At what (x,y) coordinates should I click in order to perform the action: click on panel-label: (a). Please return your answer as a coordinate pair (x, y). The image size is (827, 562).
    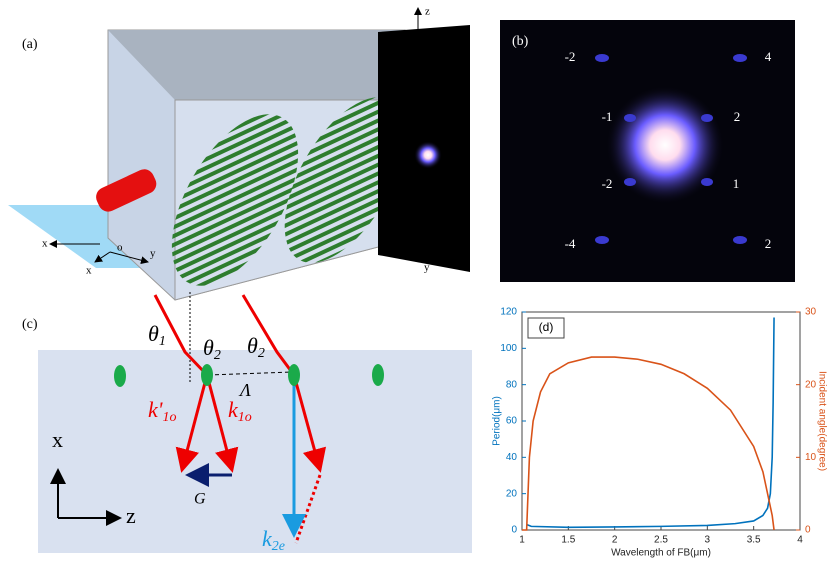
    Looking at the image, I should click on (30, 44).